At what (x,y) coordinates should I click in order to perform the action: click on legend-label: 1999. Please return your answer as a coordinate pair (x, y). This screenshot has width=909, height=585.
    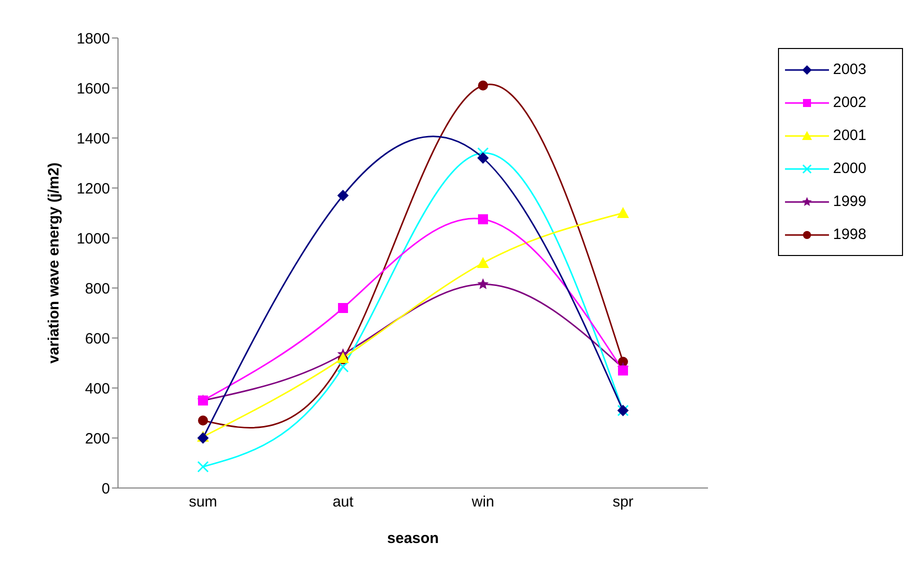
    Looking at the image, I should click on (849, 201).